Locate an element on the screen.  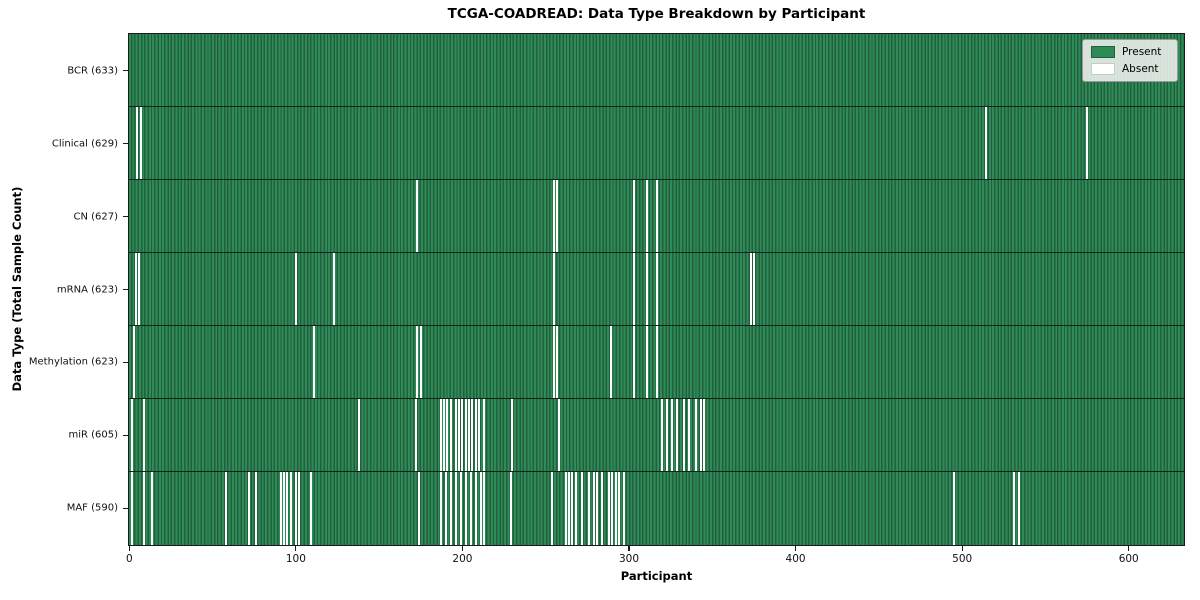
y-tick-label: miR (605) is located at coordinates (93, 435).